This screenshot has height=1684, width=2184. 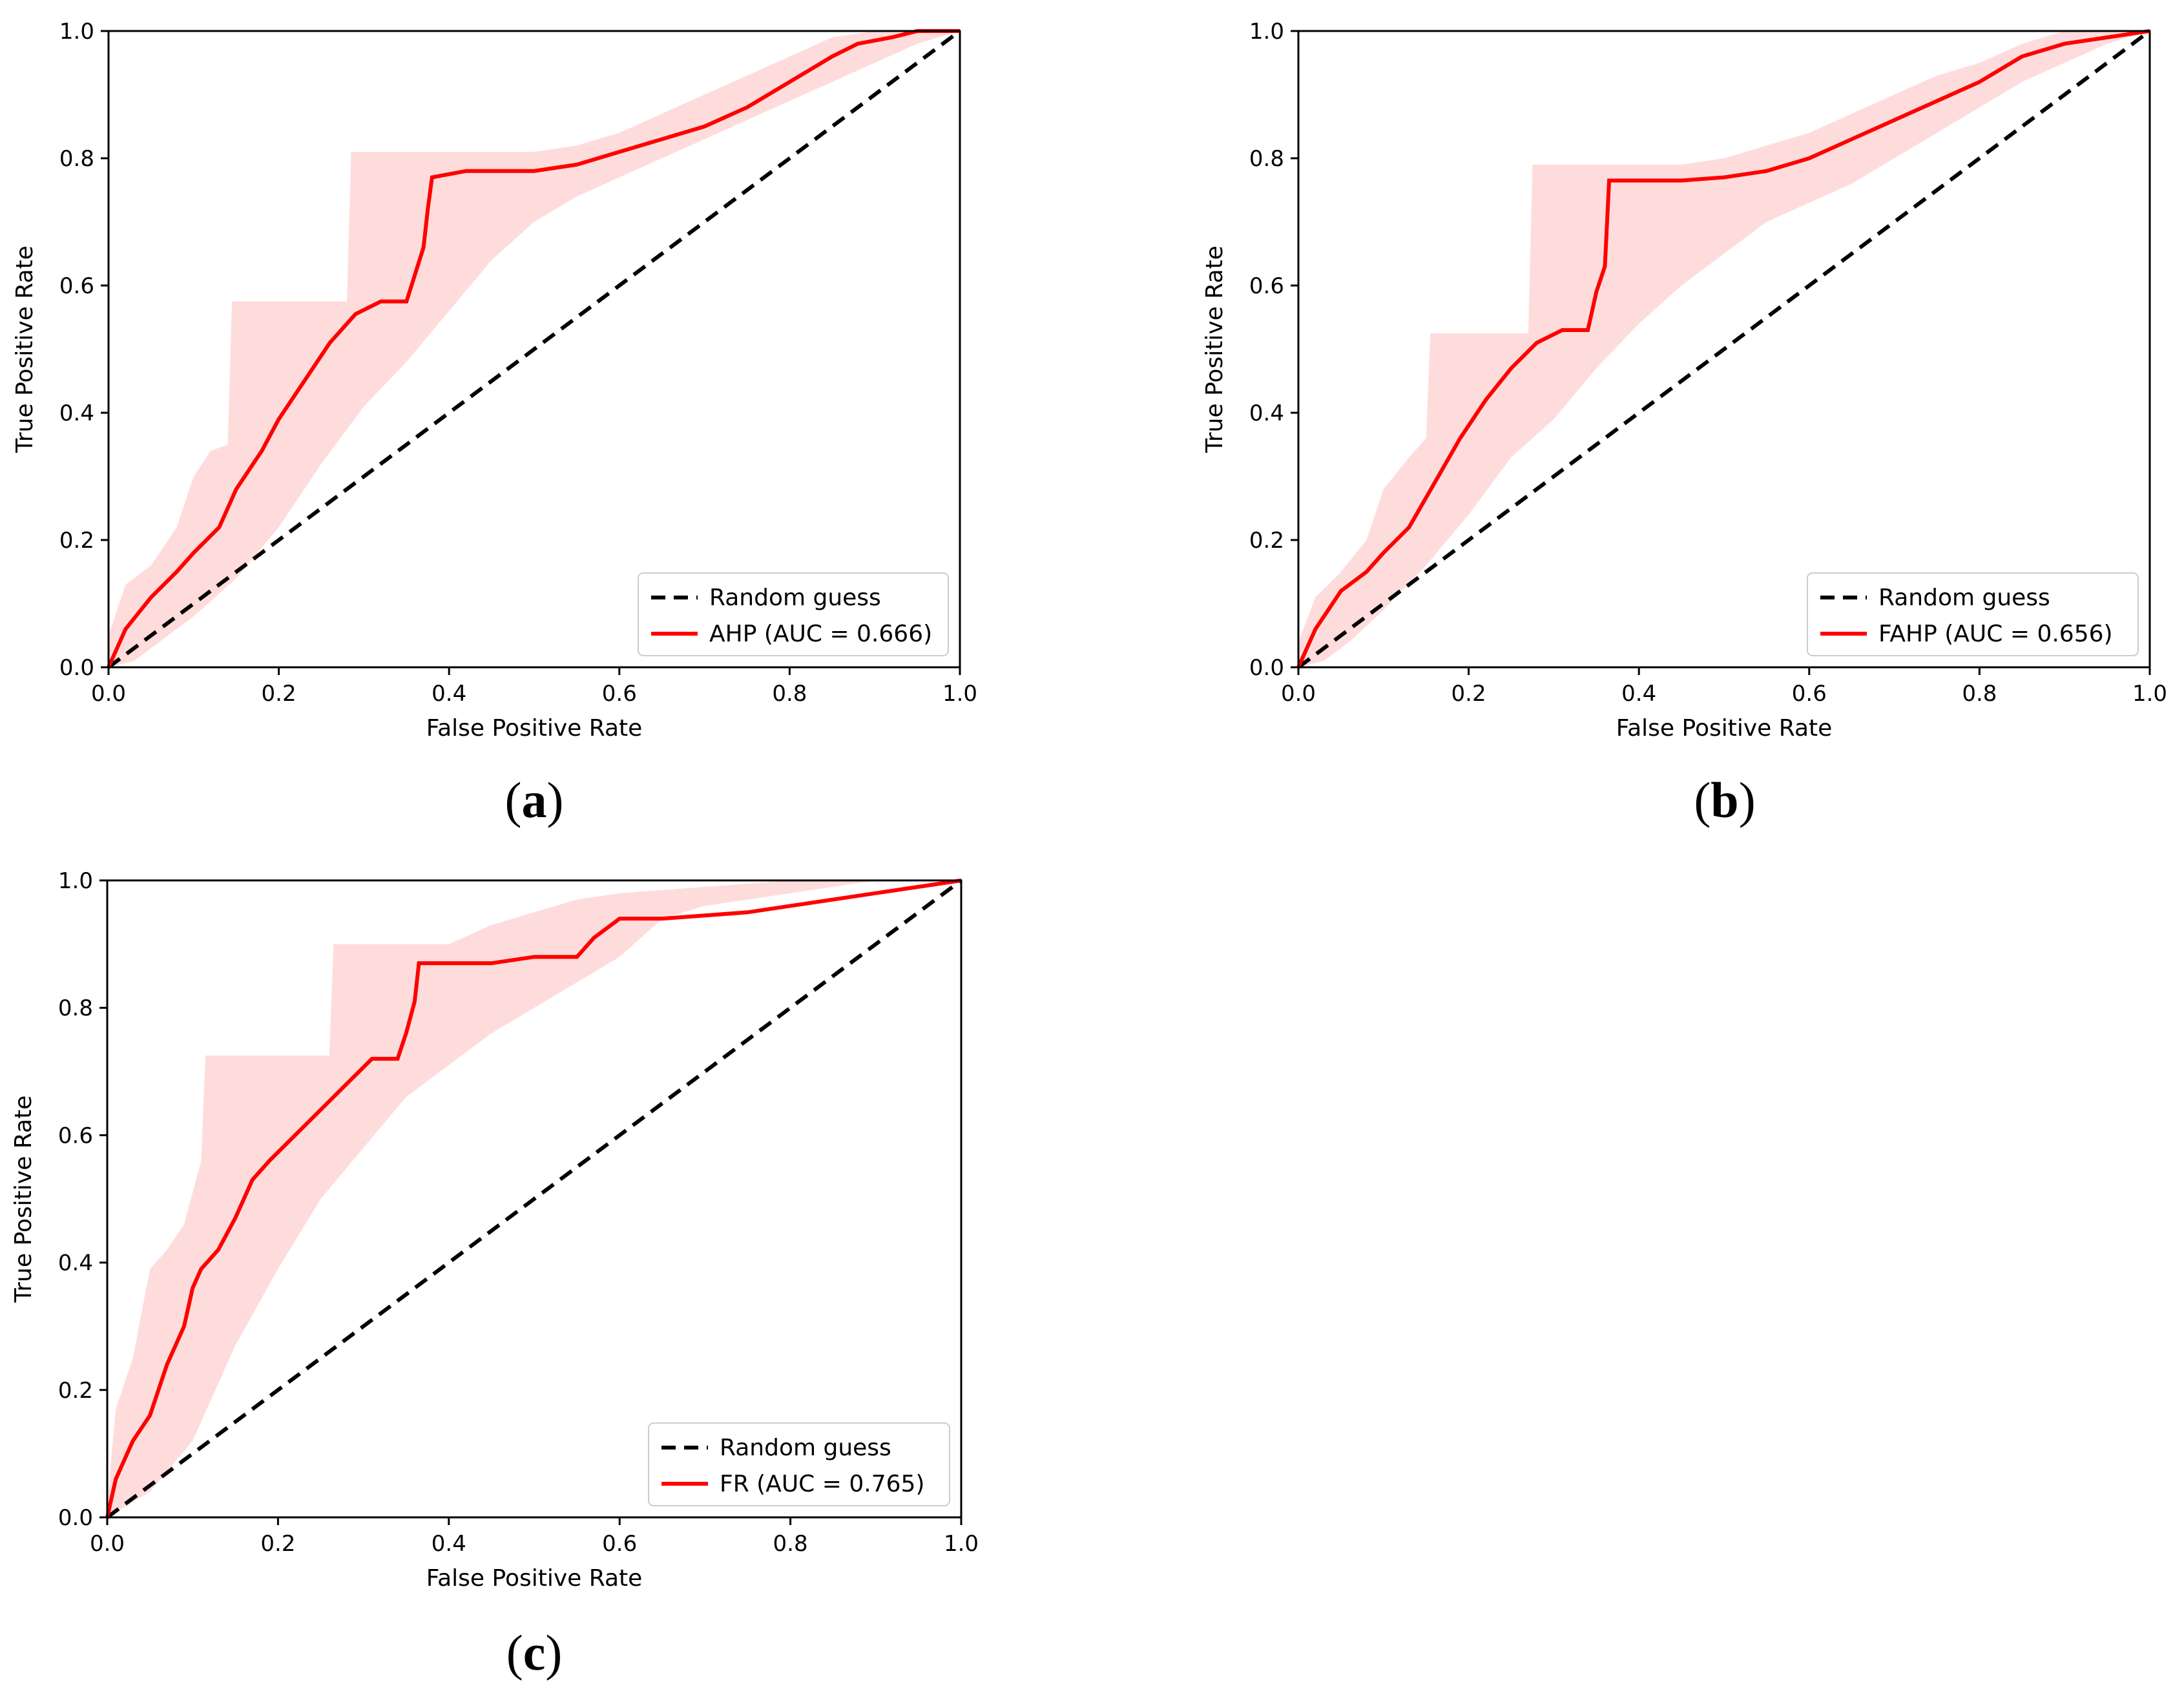 I want to click on legend-label-roc: FR (AUC = 0.765), so click(x=822, y=1484).